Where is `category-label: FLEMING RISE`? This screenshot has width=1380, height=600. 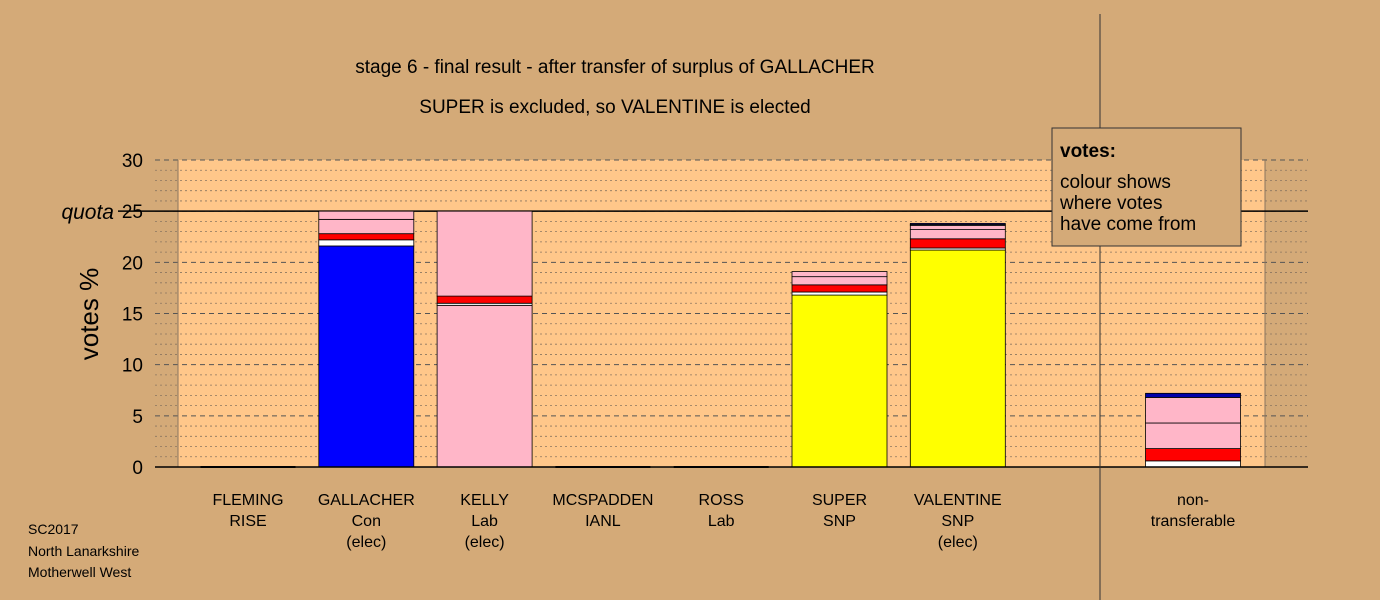
category-label: FLEMING RISE is located at coordinates (247, 511).